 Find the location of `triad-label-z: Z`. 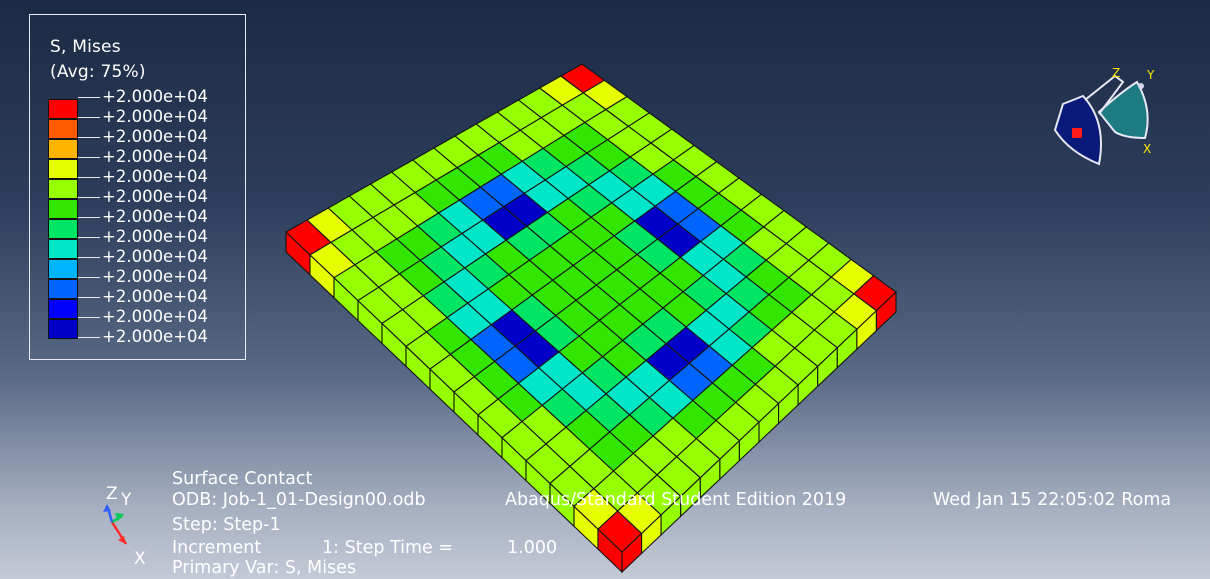

triad-label-z: Z is located at coordinates (112, 494).